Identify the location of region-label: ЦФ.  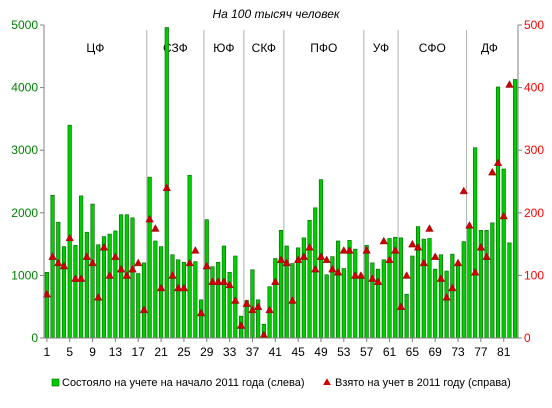
(95, 48).